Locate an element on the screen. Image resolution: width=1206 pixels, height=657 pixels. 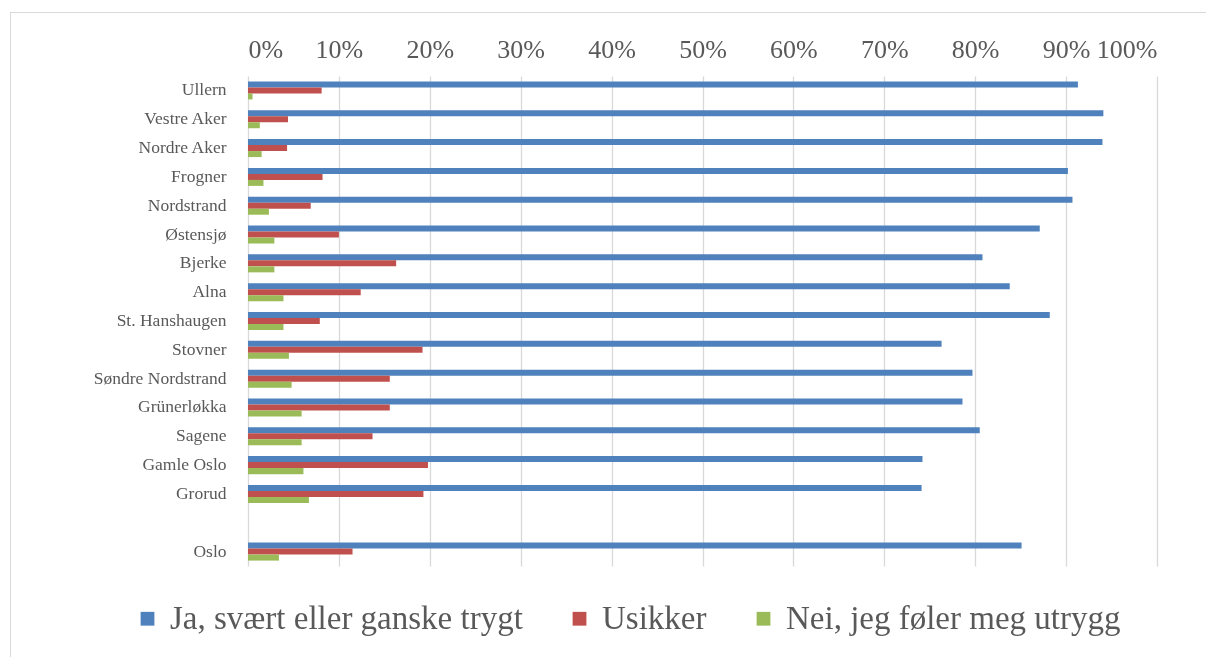
x-tick-label: 0% is located at coordinates (266, 49).